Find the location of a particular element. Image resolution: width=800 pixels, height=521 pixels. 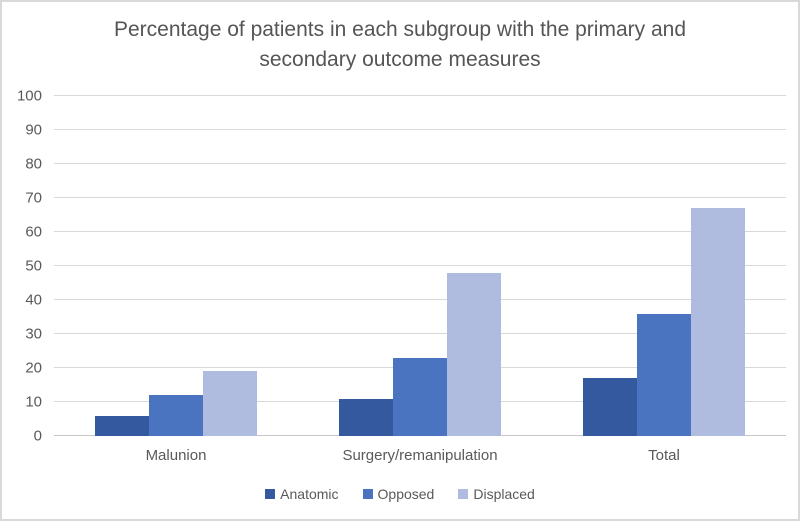

legend-label: Displaced is located at coordinates (504, 494).